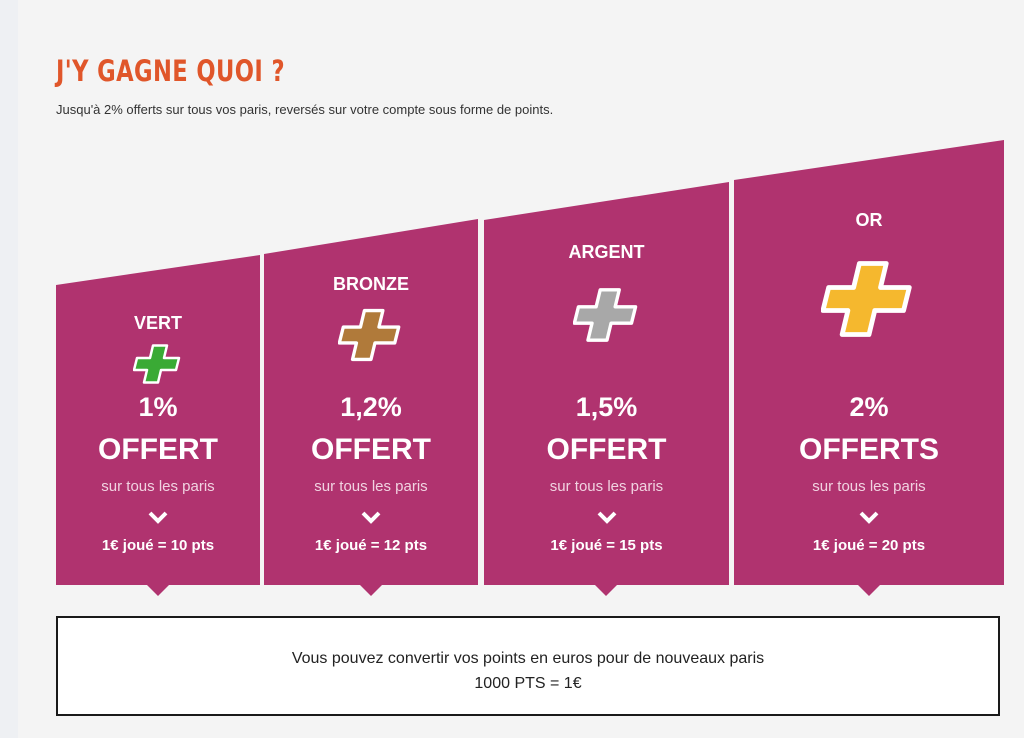 Image resolution: width=1024 pixels, height=738 pixels. I want to click on tier-percent: 2%, so click(869, 407).